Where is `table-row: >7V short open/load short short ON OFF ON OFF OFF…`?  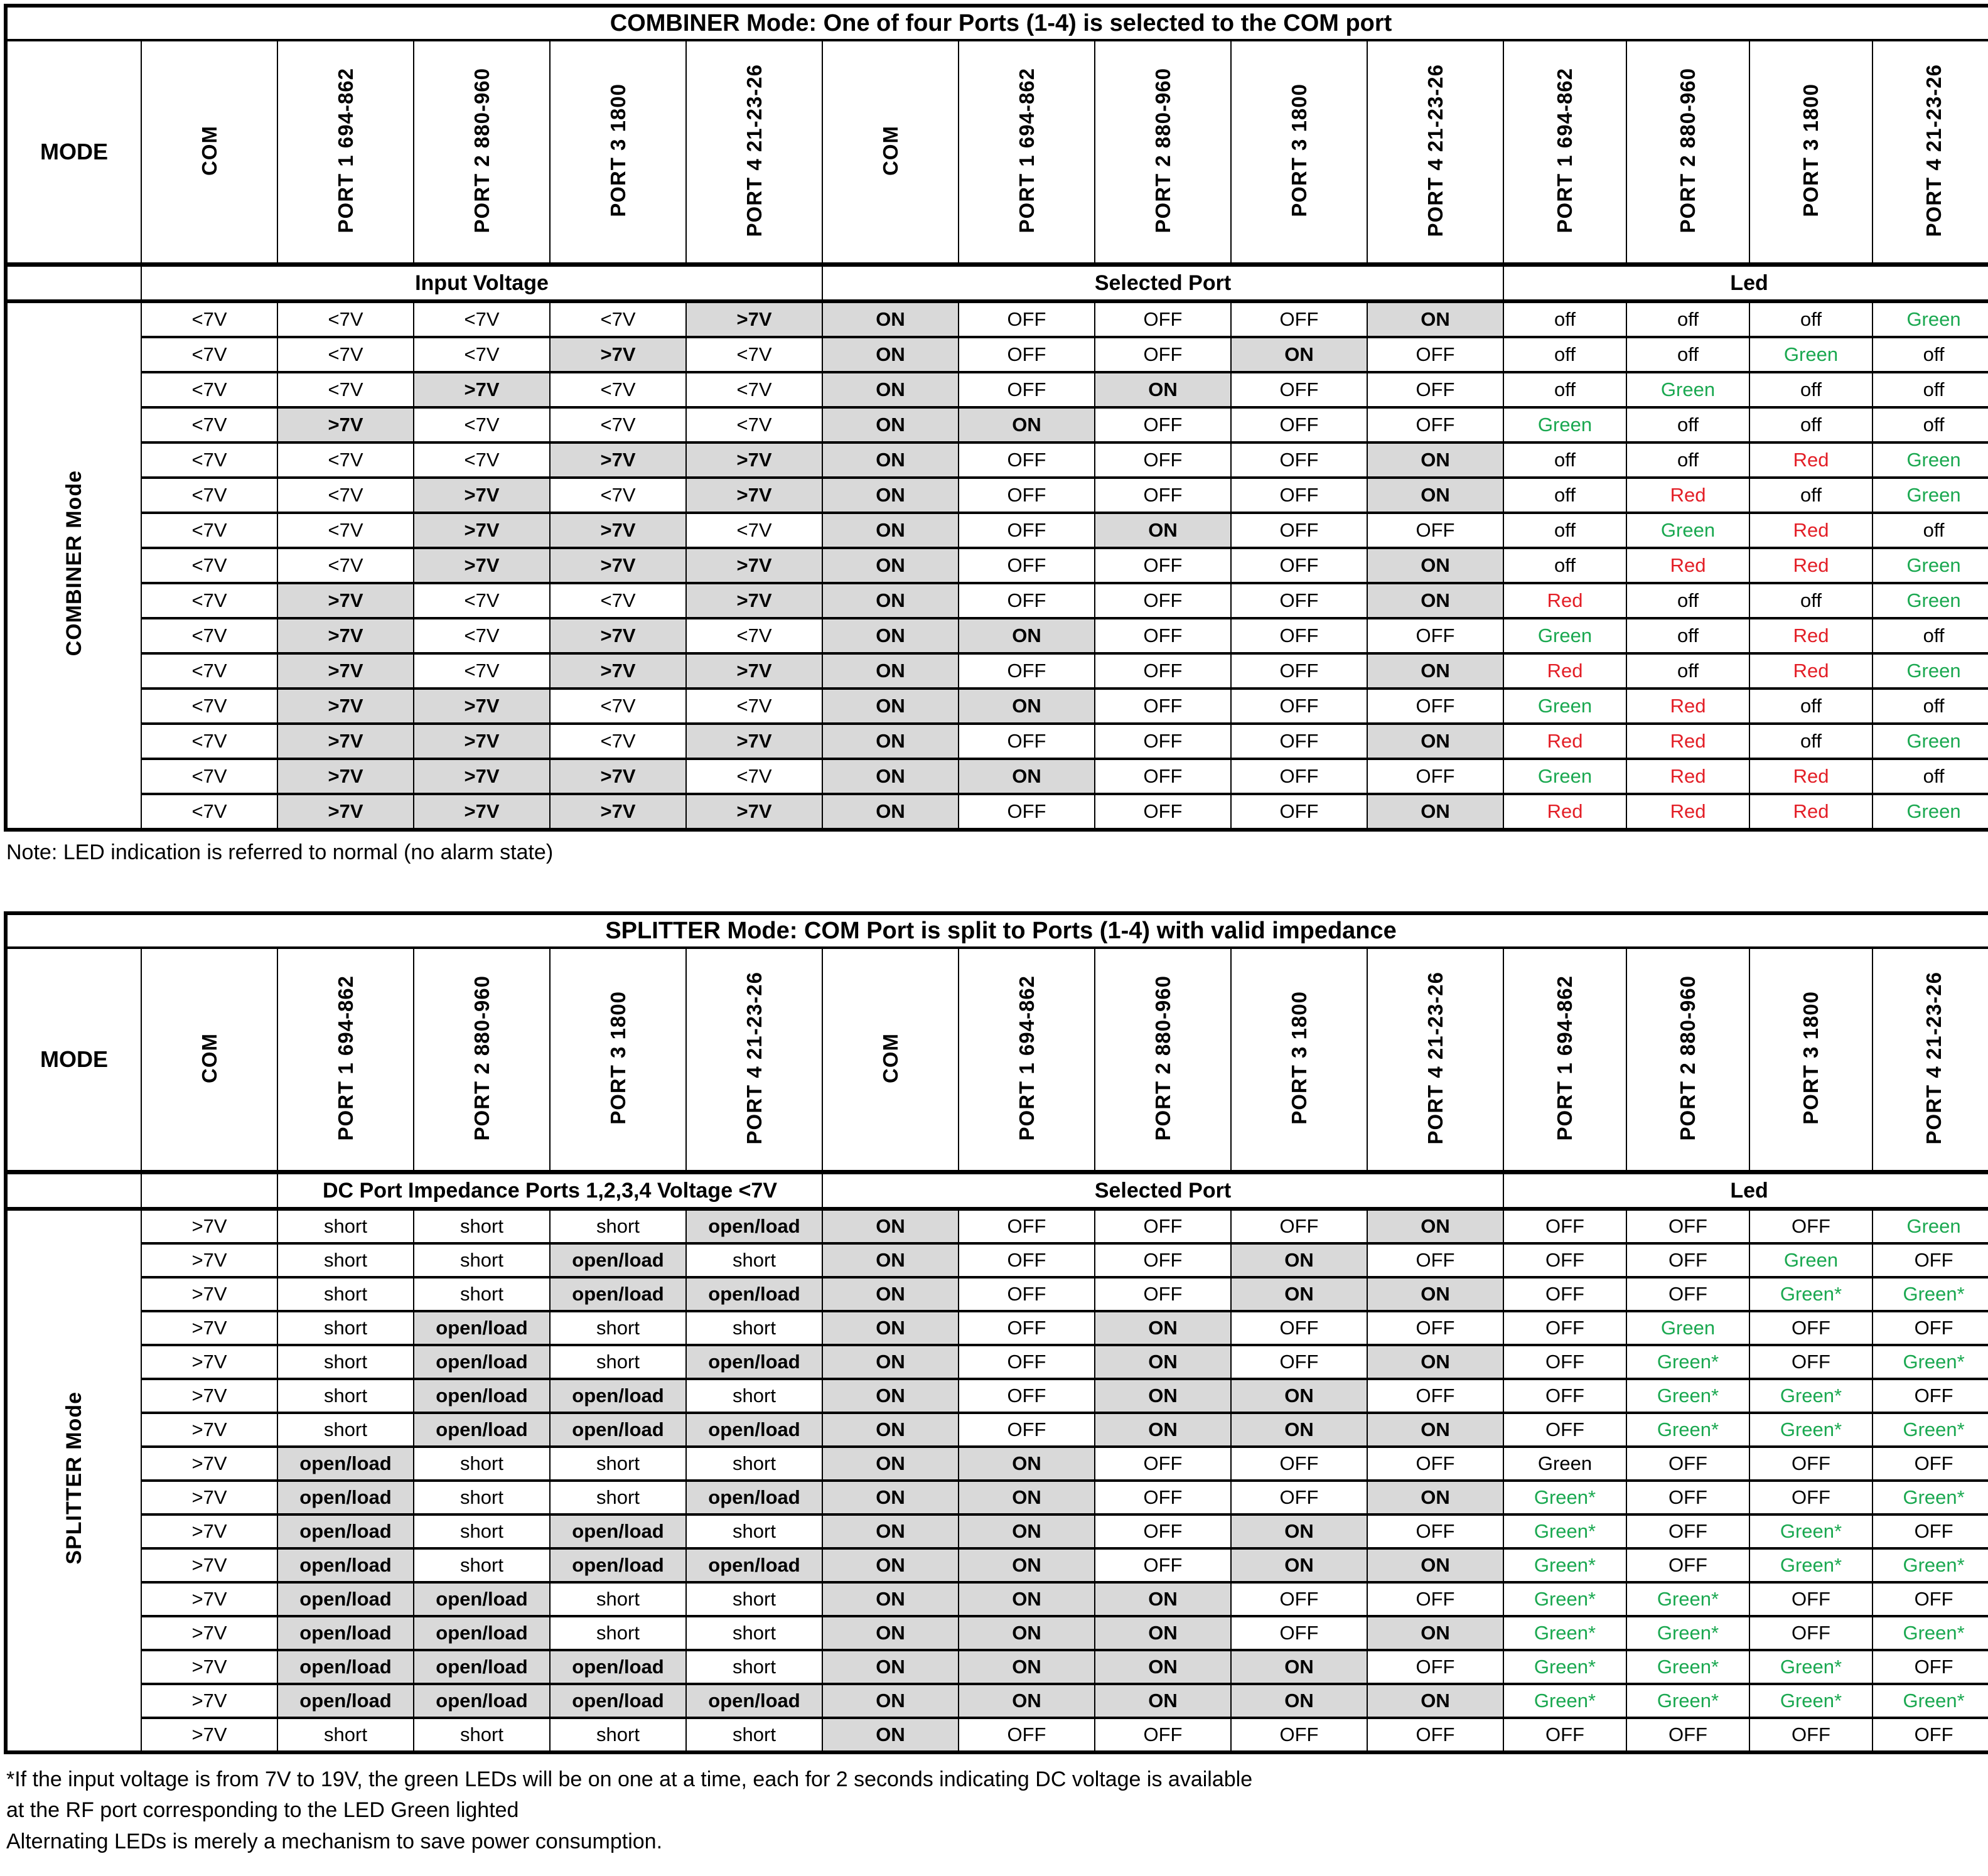
table-row: >7V short open/load short short ON OFF ON OFF OFF… is located at coordinates (997, 1328).